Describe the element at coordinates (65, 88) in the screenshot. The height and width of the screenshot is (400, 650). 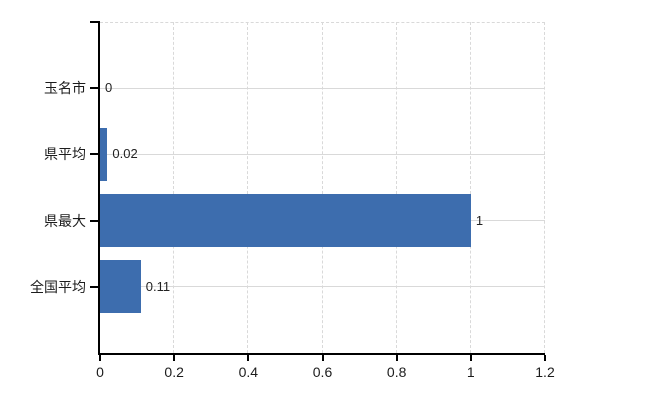
I see `y-axis-label: 玉名市` at that location.